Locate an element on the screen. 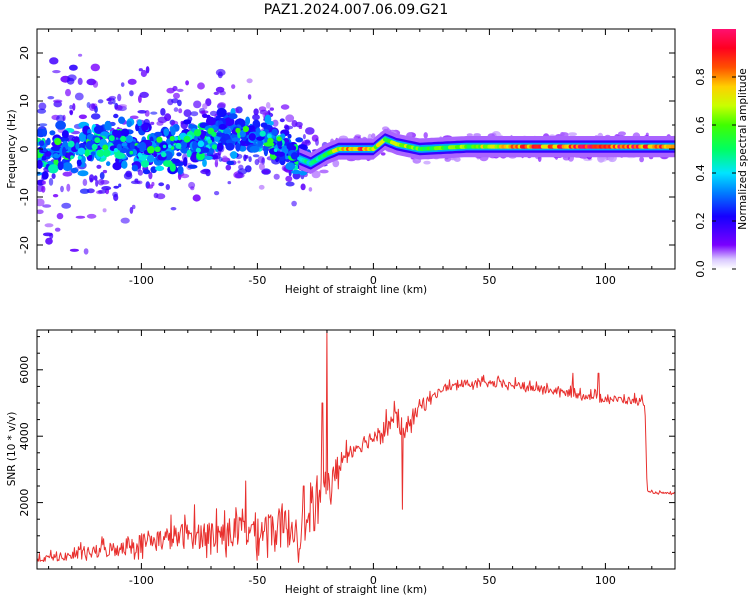  colorbar-ticks: 0.0 0.2 0.4 0.6 0.8 is located at coordinates (715, 173).